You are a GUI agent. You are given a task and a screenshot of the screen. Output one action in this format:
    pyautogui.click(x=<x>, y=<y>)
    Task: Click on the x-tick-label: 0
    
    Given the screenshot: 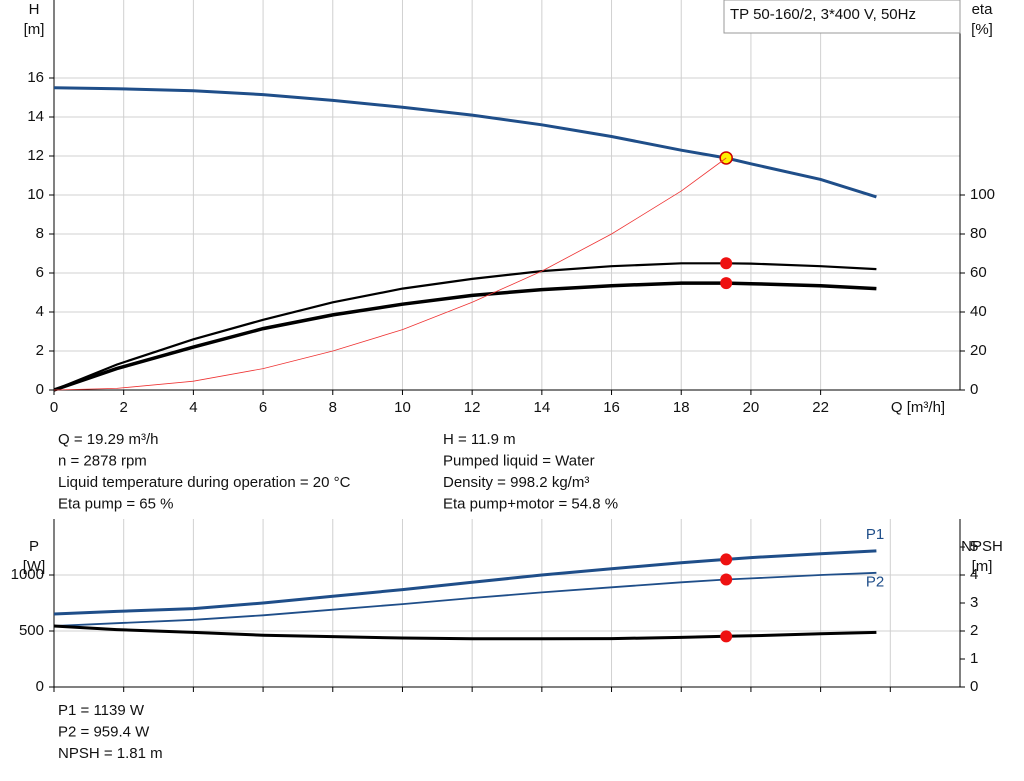 What is the action you would take?
    pyautogui.click(x=54, y=407)
    